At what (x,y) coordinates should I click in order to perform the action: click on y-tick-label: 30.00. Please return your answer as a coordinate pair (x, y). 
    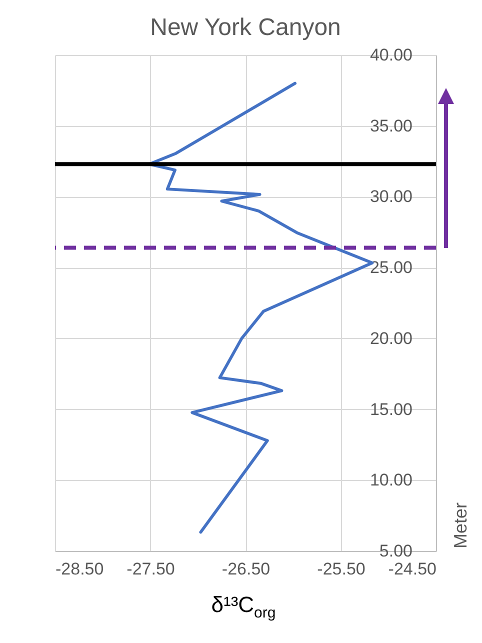
    Looking at the image, I should click on (391, 196).